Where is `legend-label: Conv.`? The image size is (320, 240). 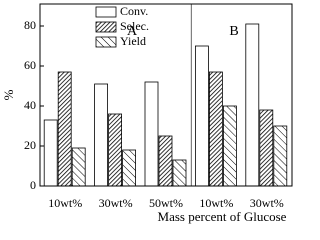 legend-label: Conv. is located at coordinates (134, 11).